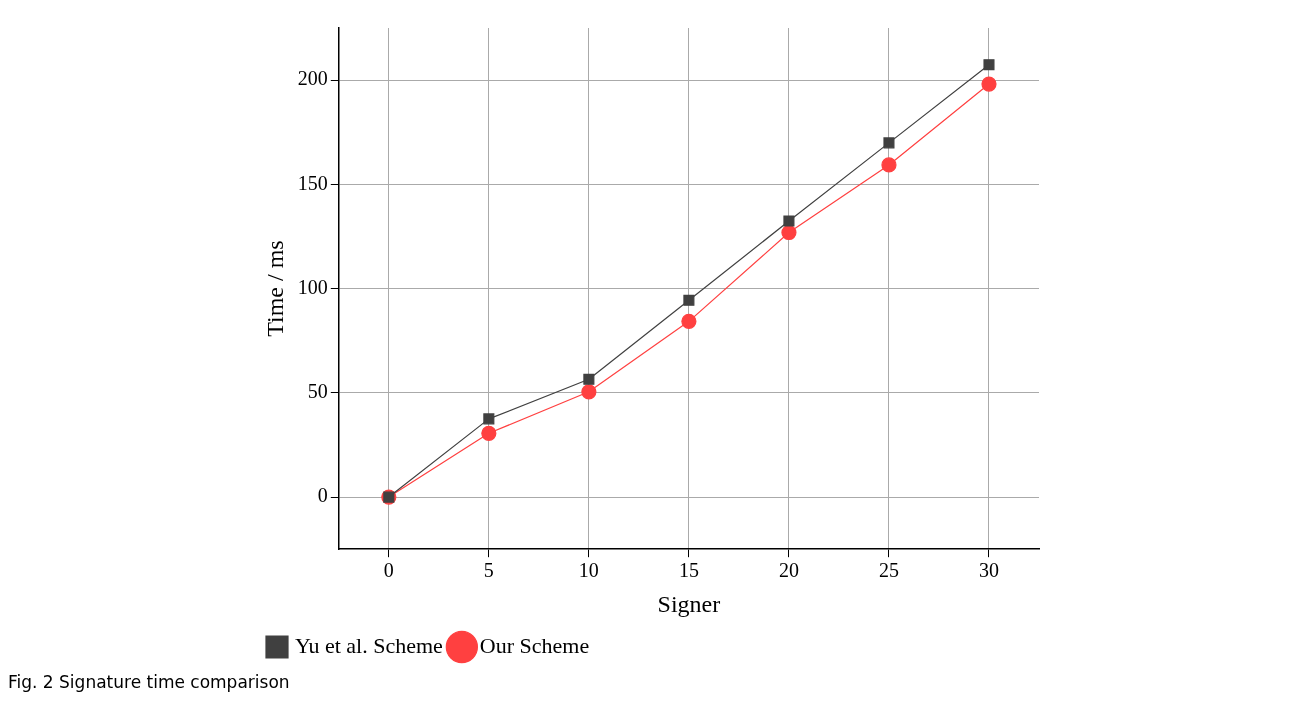  I want to click on x-tick-label: 20, so click(788, 570).